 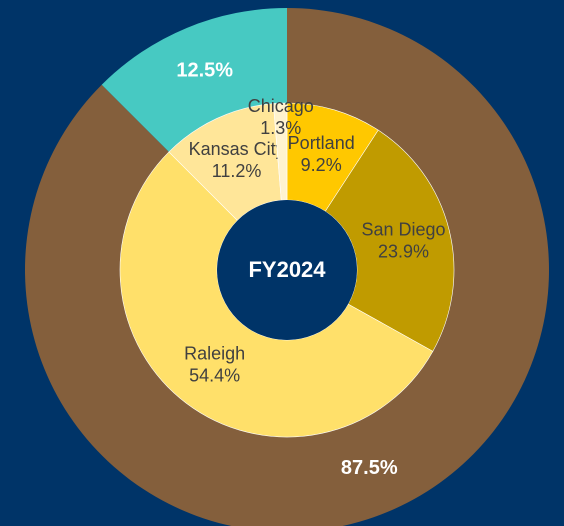 What do you see at coordinates (237, 171) in the screenshot?
I see `value-label: 11.2%` at bounding box center [237, 171].